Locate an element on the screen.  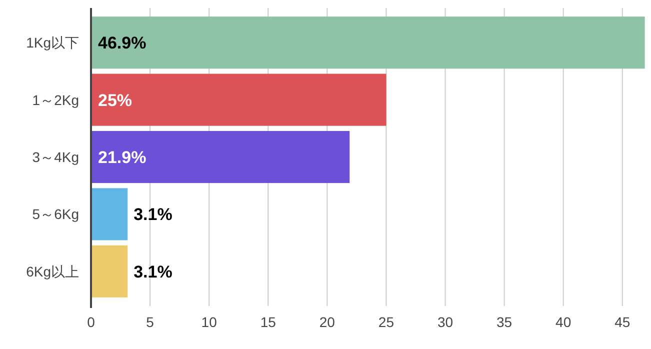
data-label: 21.9% is located at coordinates (122, 157).